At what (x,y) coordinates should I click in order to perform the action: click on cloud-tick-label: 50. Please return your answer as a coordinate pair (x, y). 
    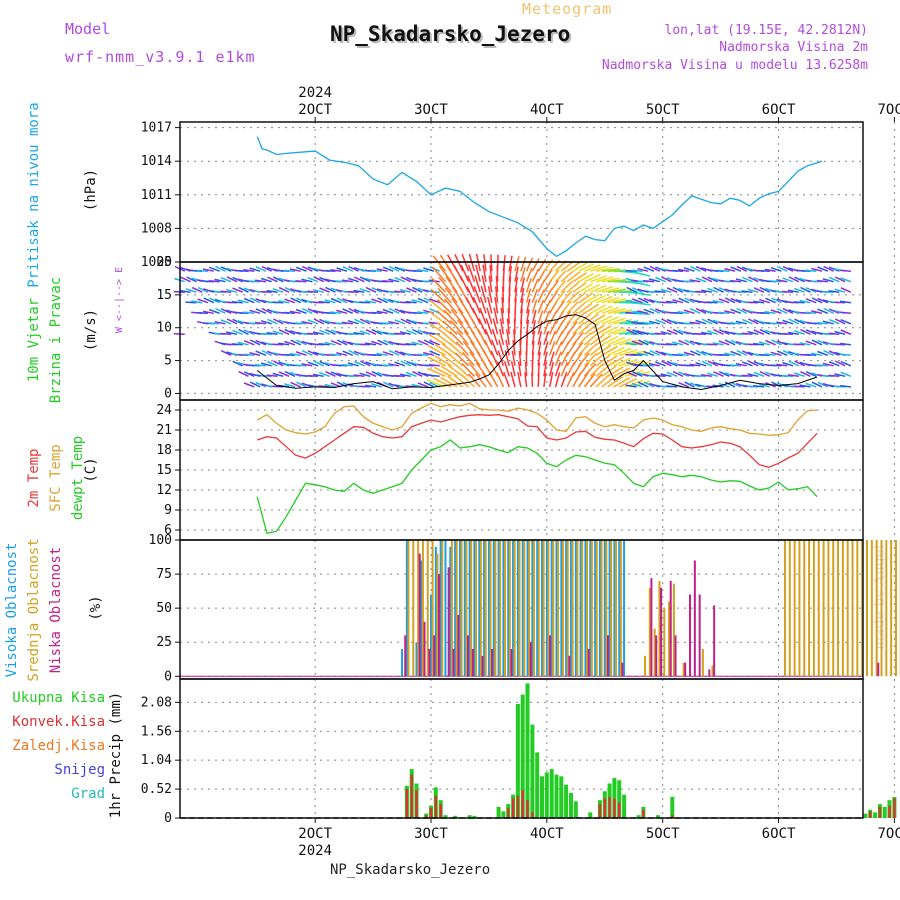
    Looking at the image, I should click on (164, 608).